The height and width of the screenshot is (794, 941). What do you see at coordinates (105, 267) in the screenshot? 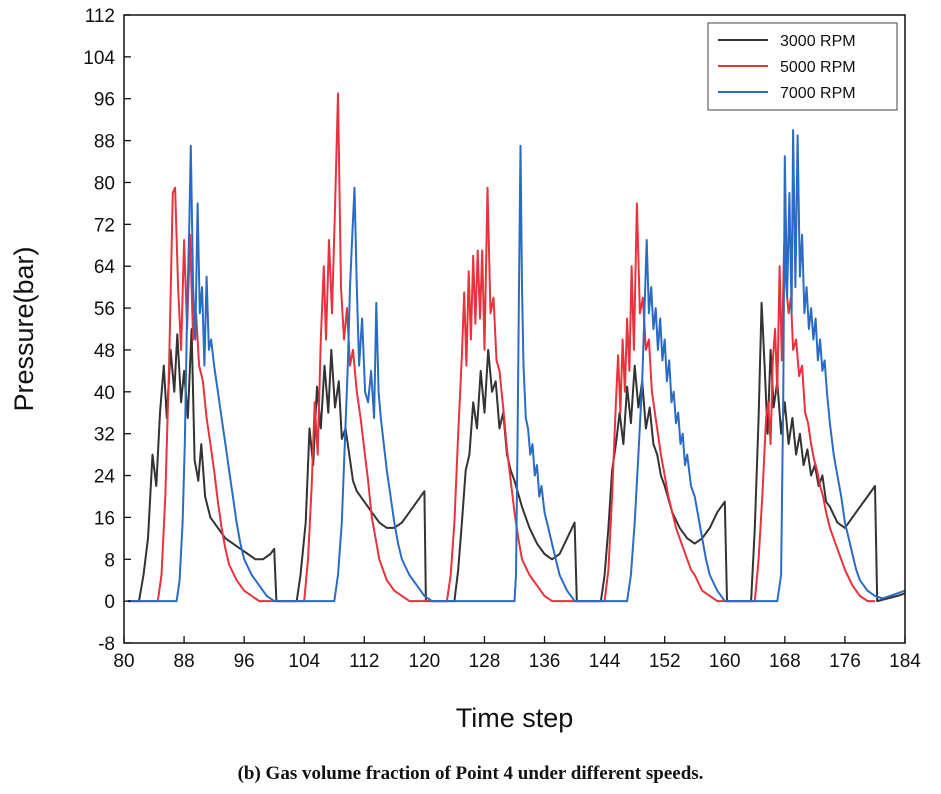
I see `y-tick-label: 64` at bounding box center [105, 267].